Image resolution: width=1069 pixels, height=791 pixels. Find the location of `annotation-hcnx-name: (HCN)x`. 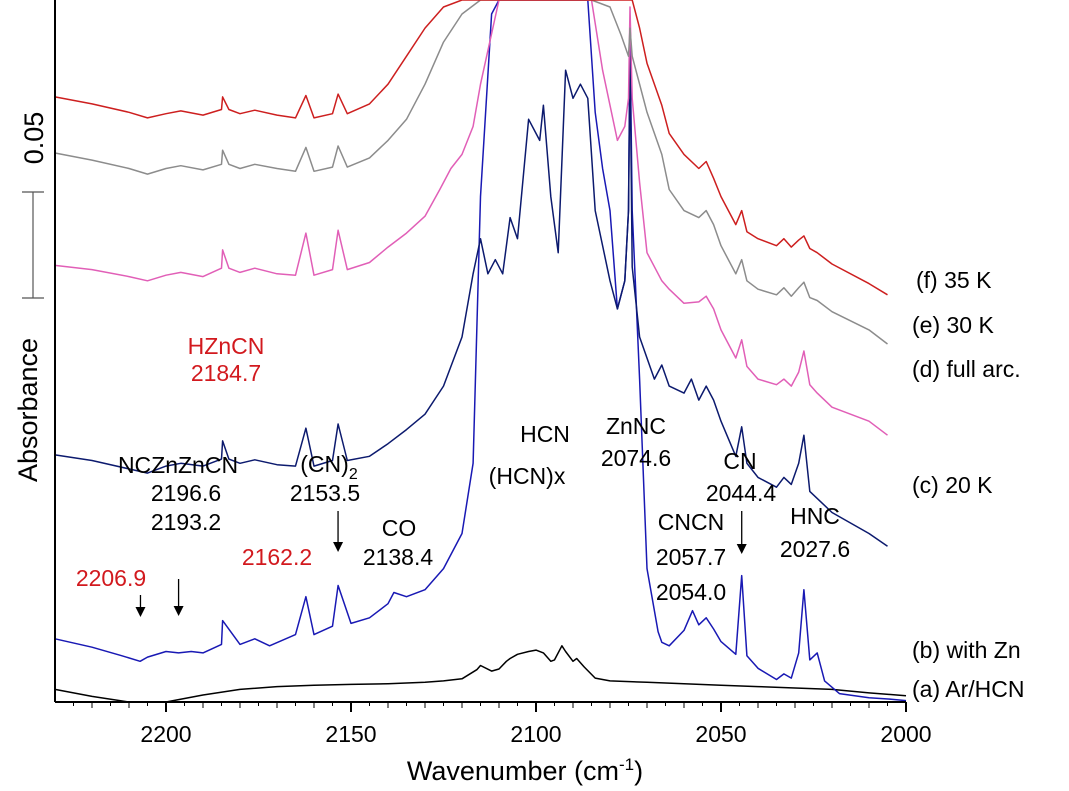

annotation-hcnx-name: (HCN)x is located at coordinates (527, 476).